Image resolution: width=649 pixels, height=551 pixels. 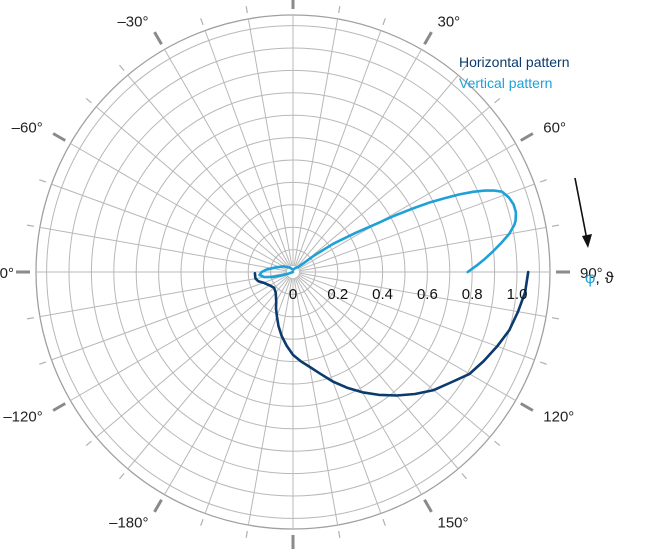 I want to click on radial-tick-label: 0.8, so click(x=472, y=294).